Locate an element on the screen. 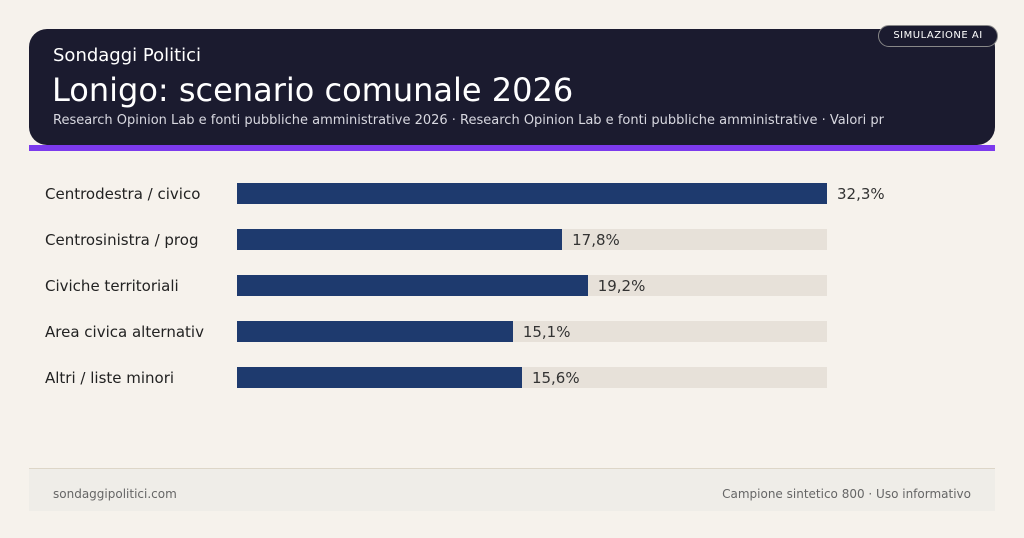 The image size is (1024, 538). bar-row: Civiche territoriali 19,2% is located at coordinates (512, 286).